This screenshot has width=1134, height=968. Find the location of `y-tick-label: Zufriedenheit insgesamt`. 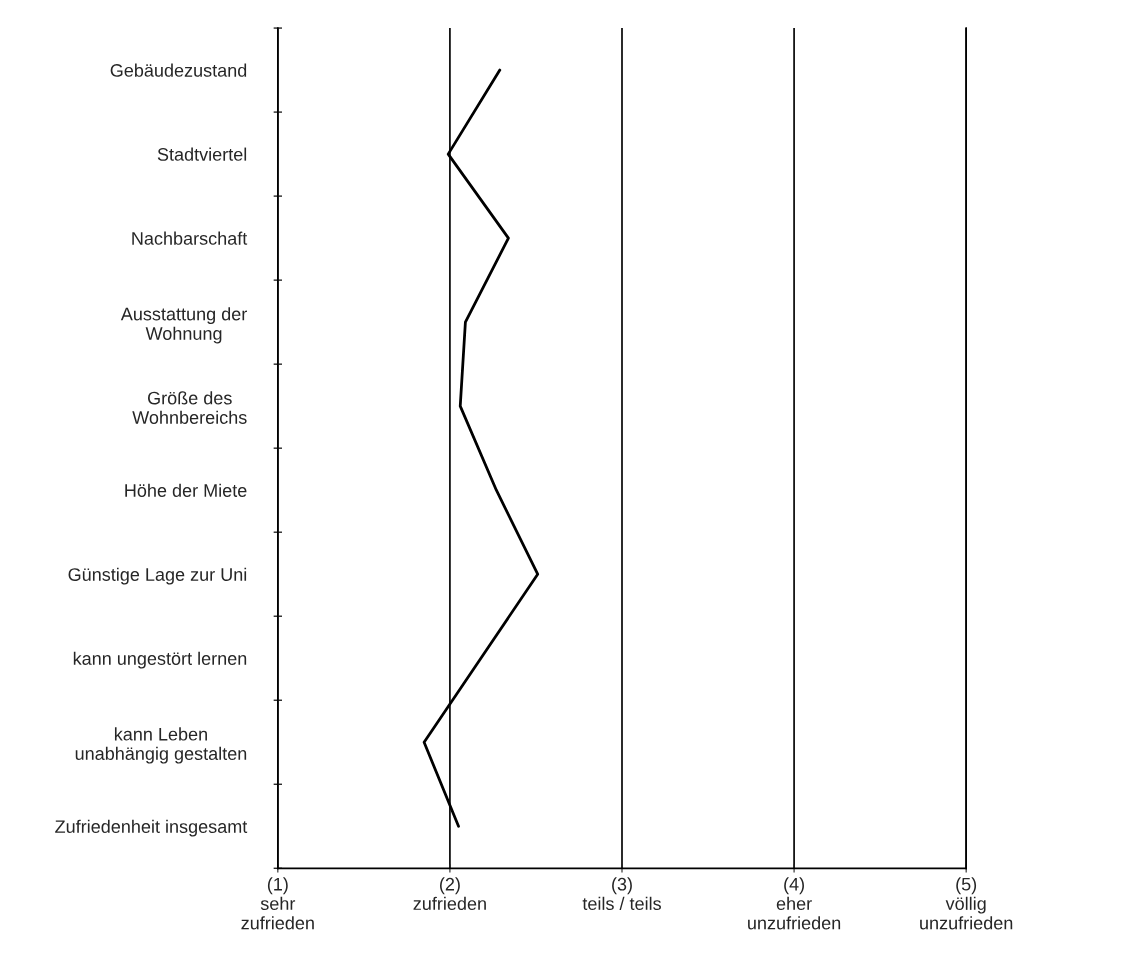

y-tick-label: Zufriedenheit insgesamt is located at coordinates (151, 828).